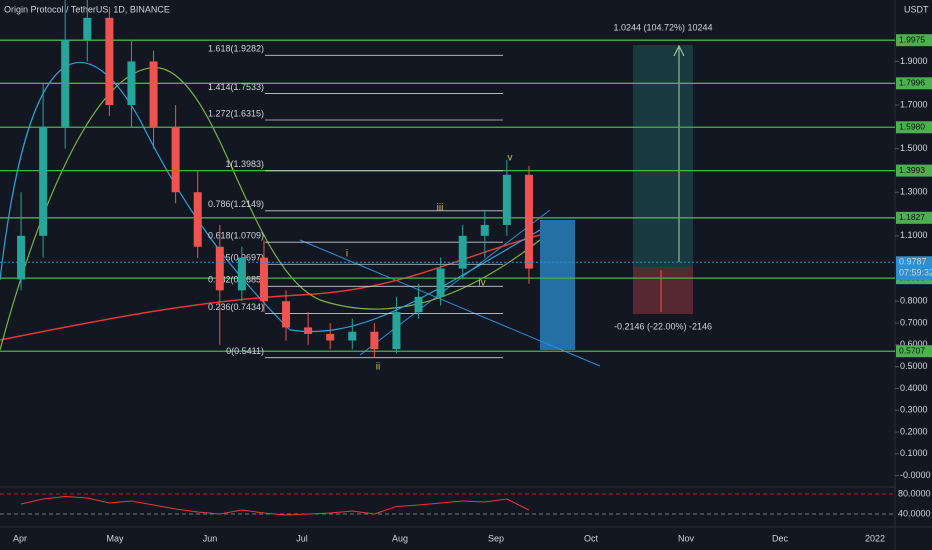 Image resolution: width=932 pixels, height=550 pixels. Describe the element at coordinates (591, 538) in the screenshot. I see `x-tick-label: Oct` at that location.